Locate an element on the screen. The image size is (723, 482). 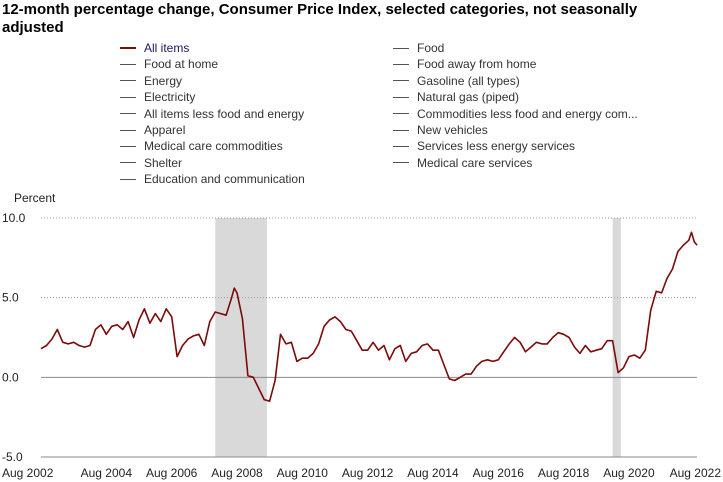
legend-item-natural-gas-piped: Natural gas (piped) is located at coordinates (456, 97).